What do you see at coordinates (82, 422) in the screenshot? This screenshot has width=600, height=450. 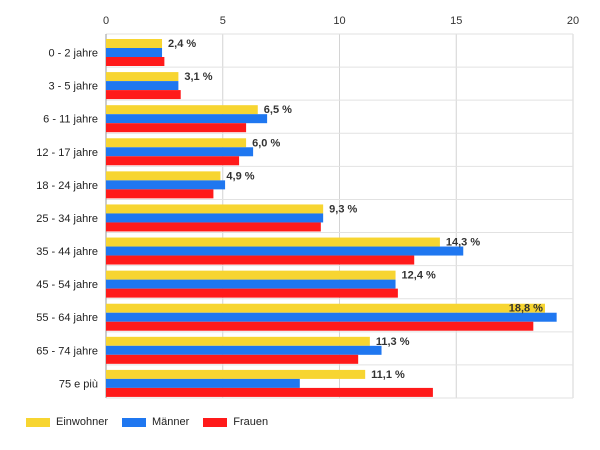 I see `legend-label: Einwohner` at bounding box center [82, 422].